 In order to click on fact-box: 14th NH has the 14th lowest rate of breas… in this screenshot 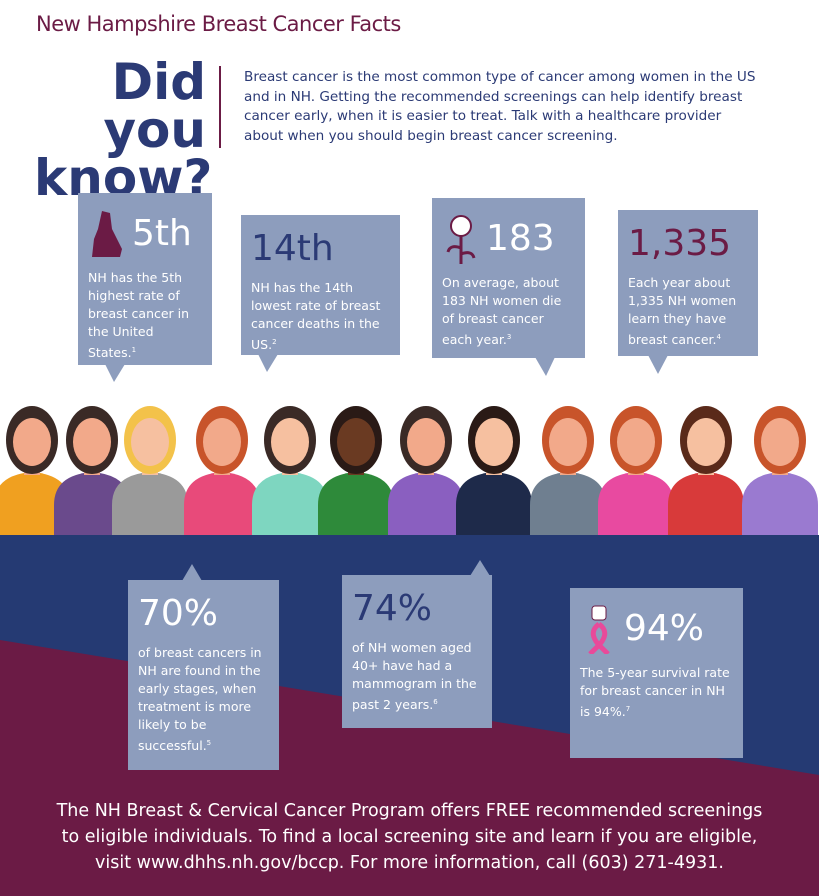, I will do `click(320, 285)`.